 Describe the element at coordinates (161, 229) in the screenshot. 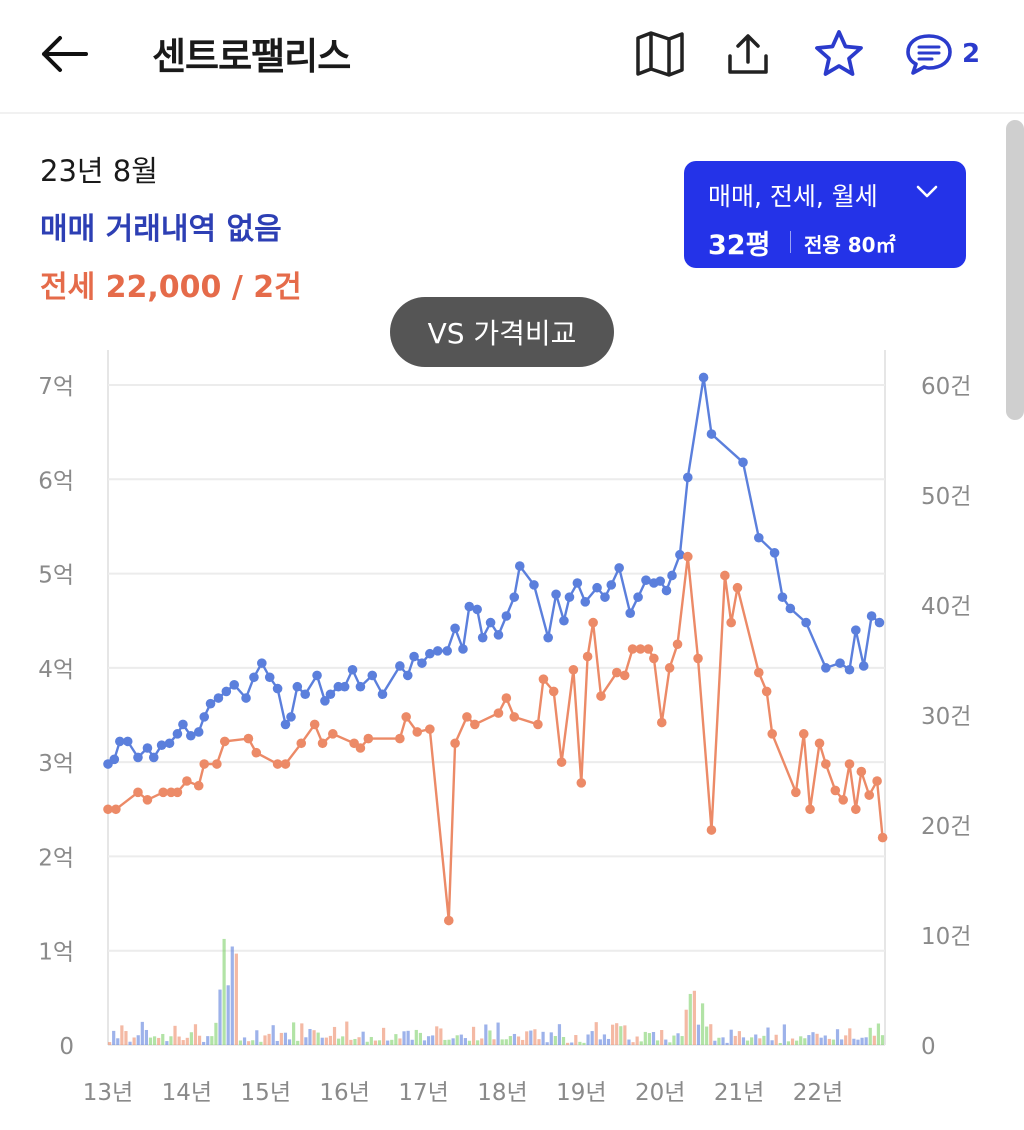

I see `sale-summary: 매매 거래내역 없음` at that location.